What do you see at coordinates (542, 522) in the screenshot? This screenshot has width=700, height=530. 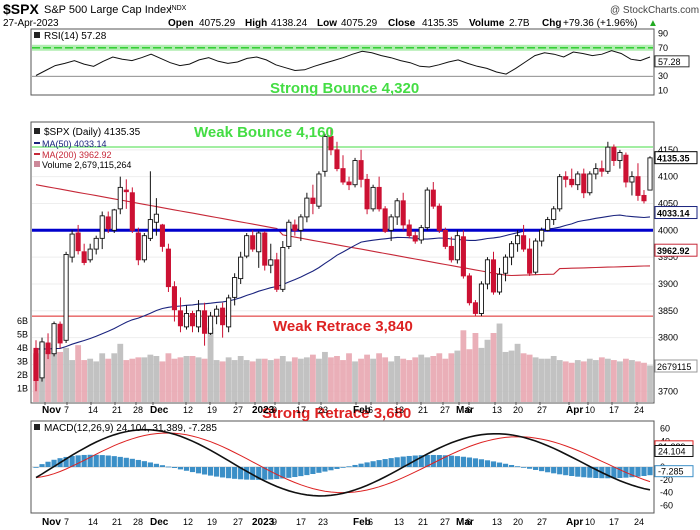 I see `xaxis-label-bottom: 27` at bounding box center [542, 522].